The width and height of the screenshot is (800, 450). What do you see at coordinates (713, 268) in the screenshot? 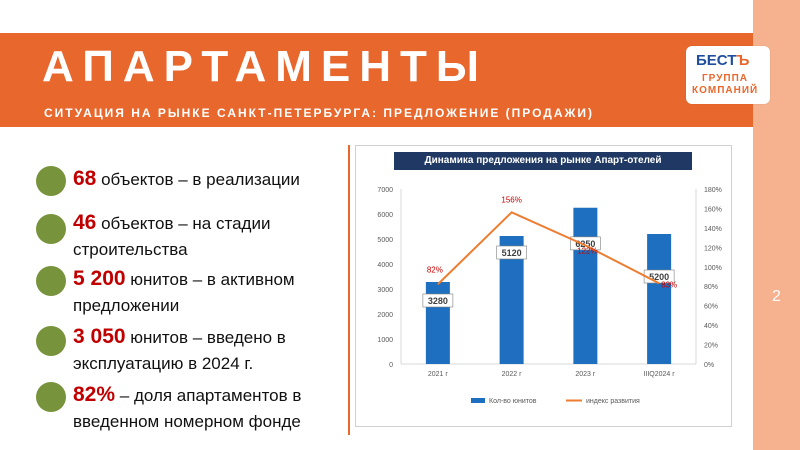
I see `y2-tick-label: 100%` at bounding box center [713, 268].